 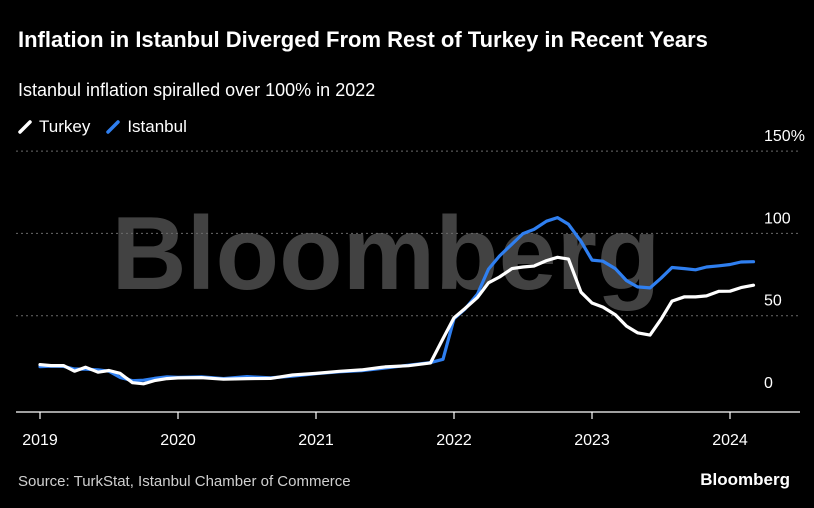 I want to click on y-tick-label: 0, so click(x=768, y=383).